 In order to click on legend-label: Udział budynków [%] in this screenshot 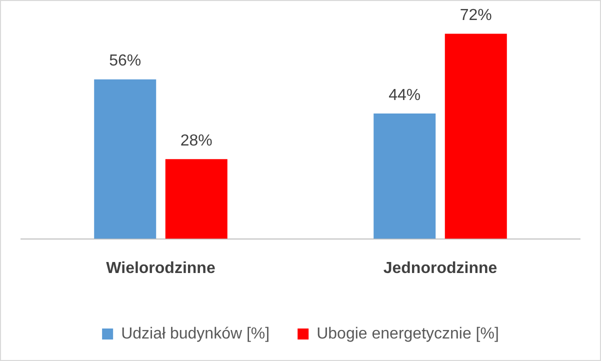, I will do `click(195, 333)`.